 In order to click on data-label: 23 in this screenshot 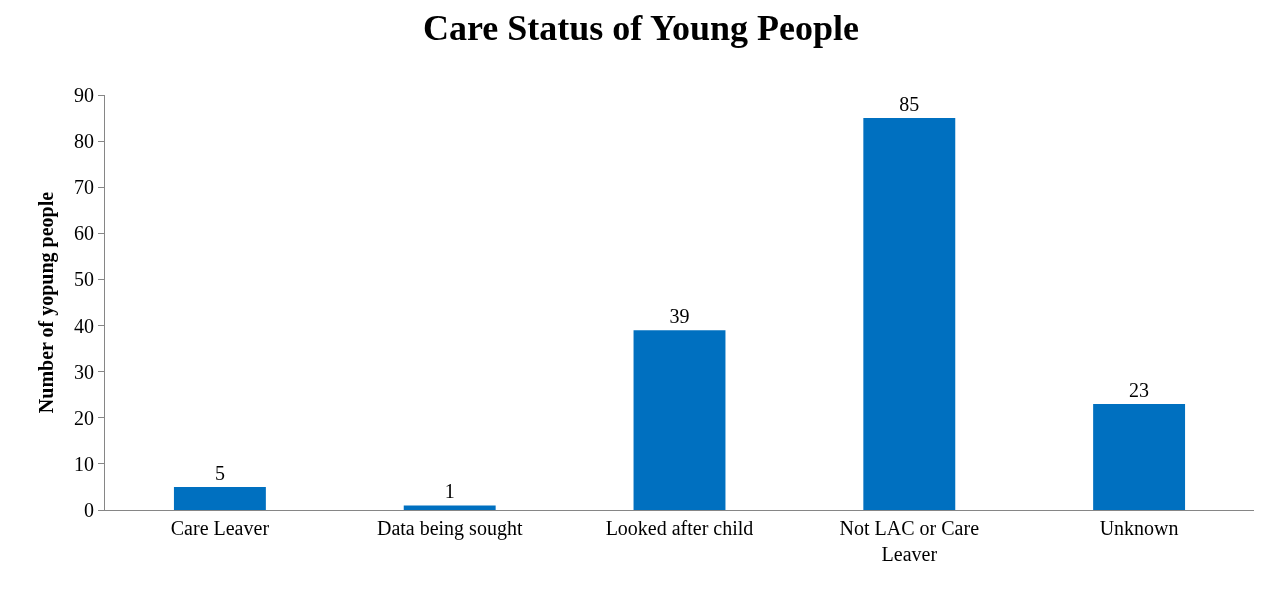, I will do `click(1139, 389)`.